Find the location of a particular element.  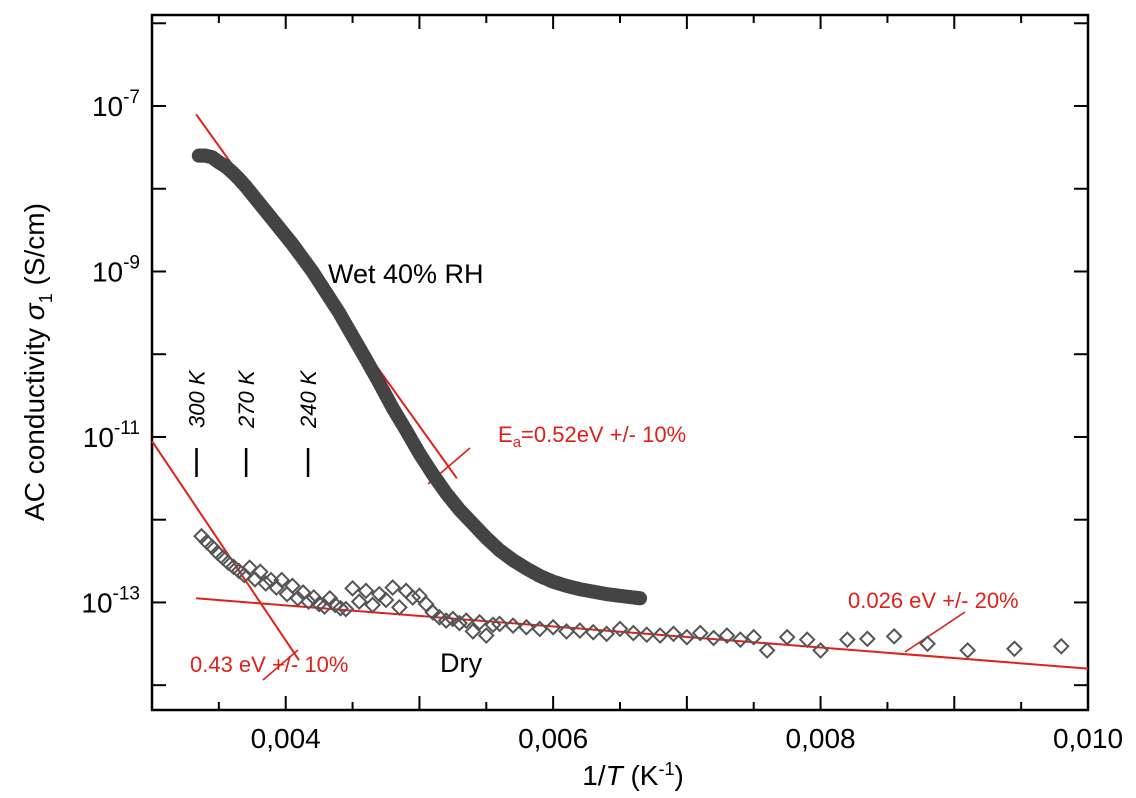

x-tick-label: 0,004 is located at coordinates (286, 738).